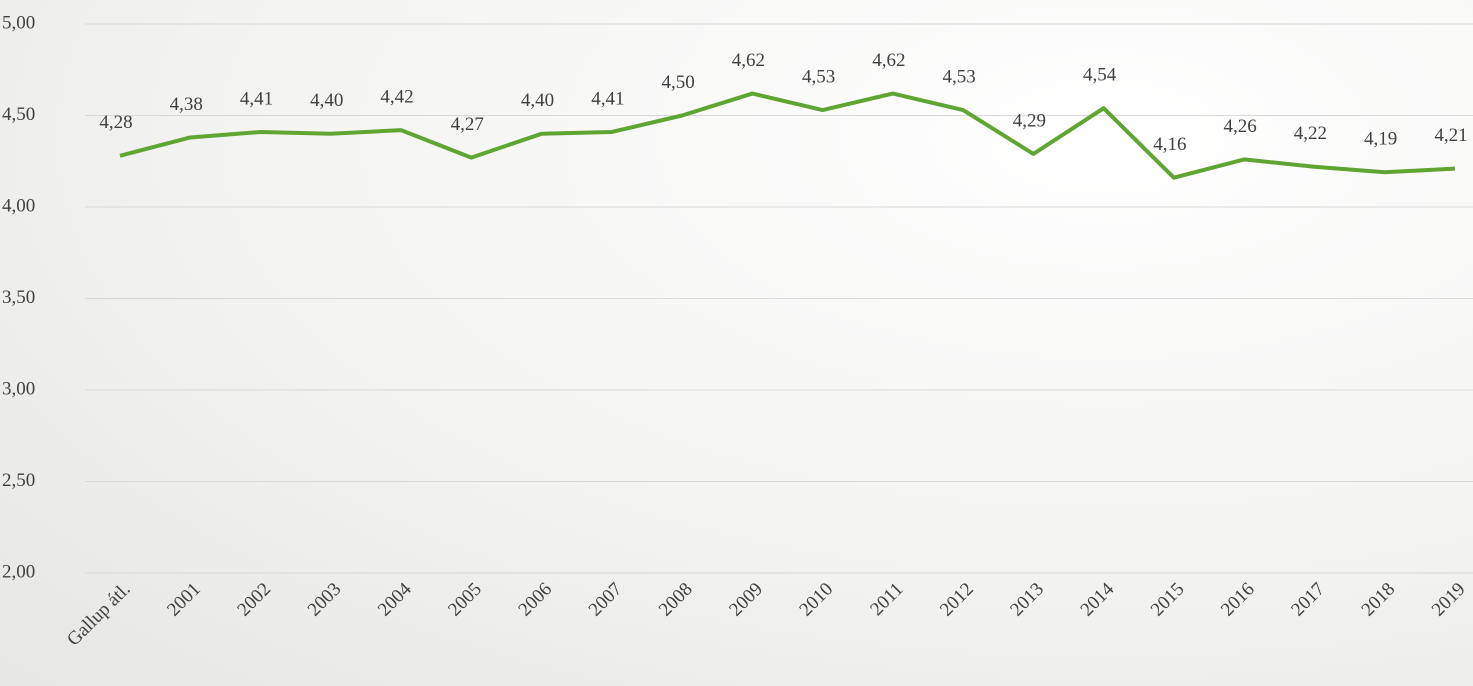 This screenshot has height=686, width=1473. What do you see at coordinates (325, 600) in the screenshot?
I see `x-tick-label: 2003` at bounding box center [325, 600].